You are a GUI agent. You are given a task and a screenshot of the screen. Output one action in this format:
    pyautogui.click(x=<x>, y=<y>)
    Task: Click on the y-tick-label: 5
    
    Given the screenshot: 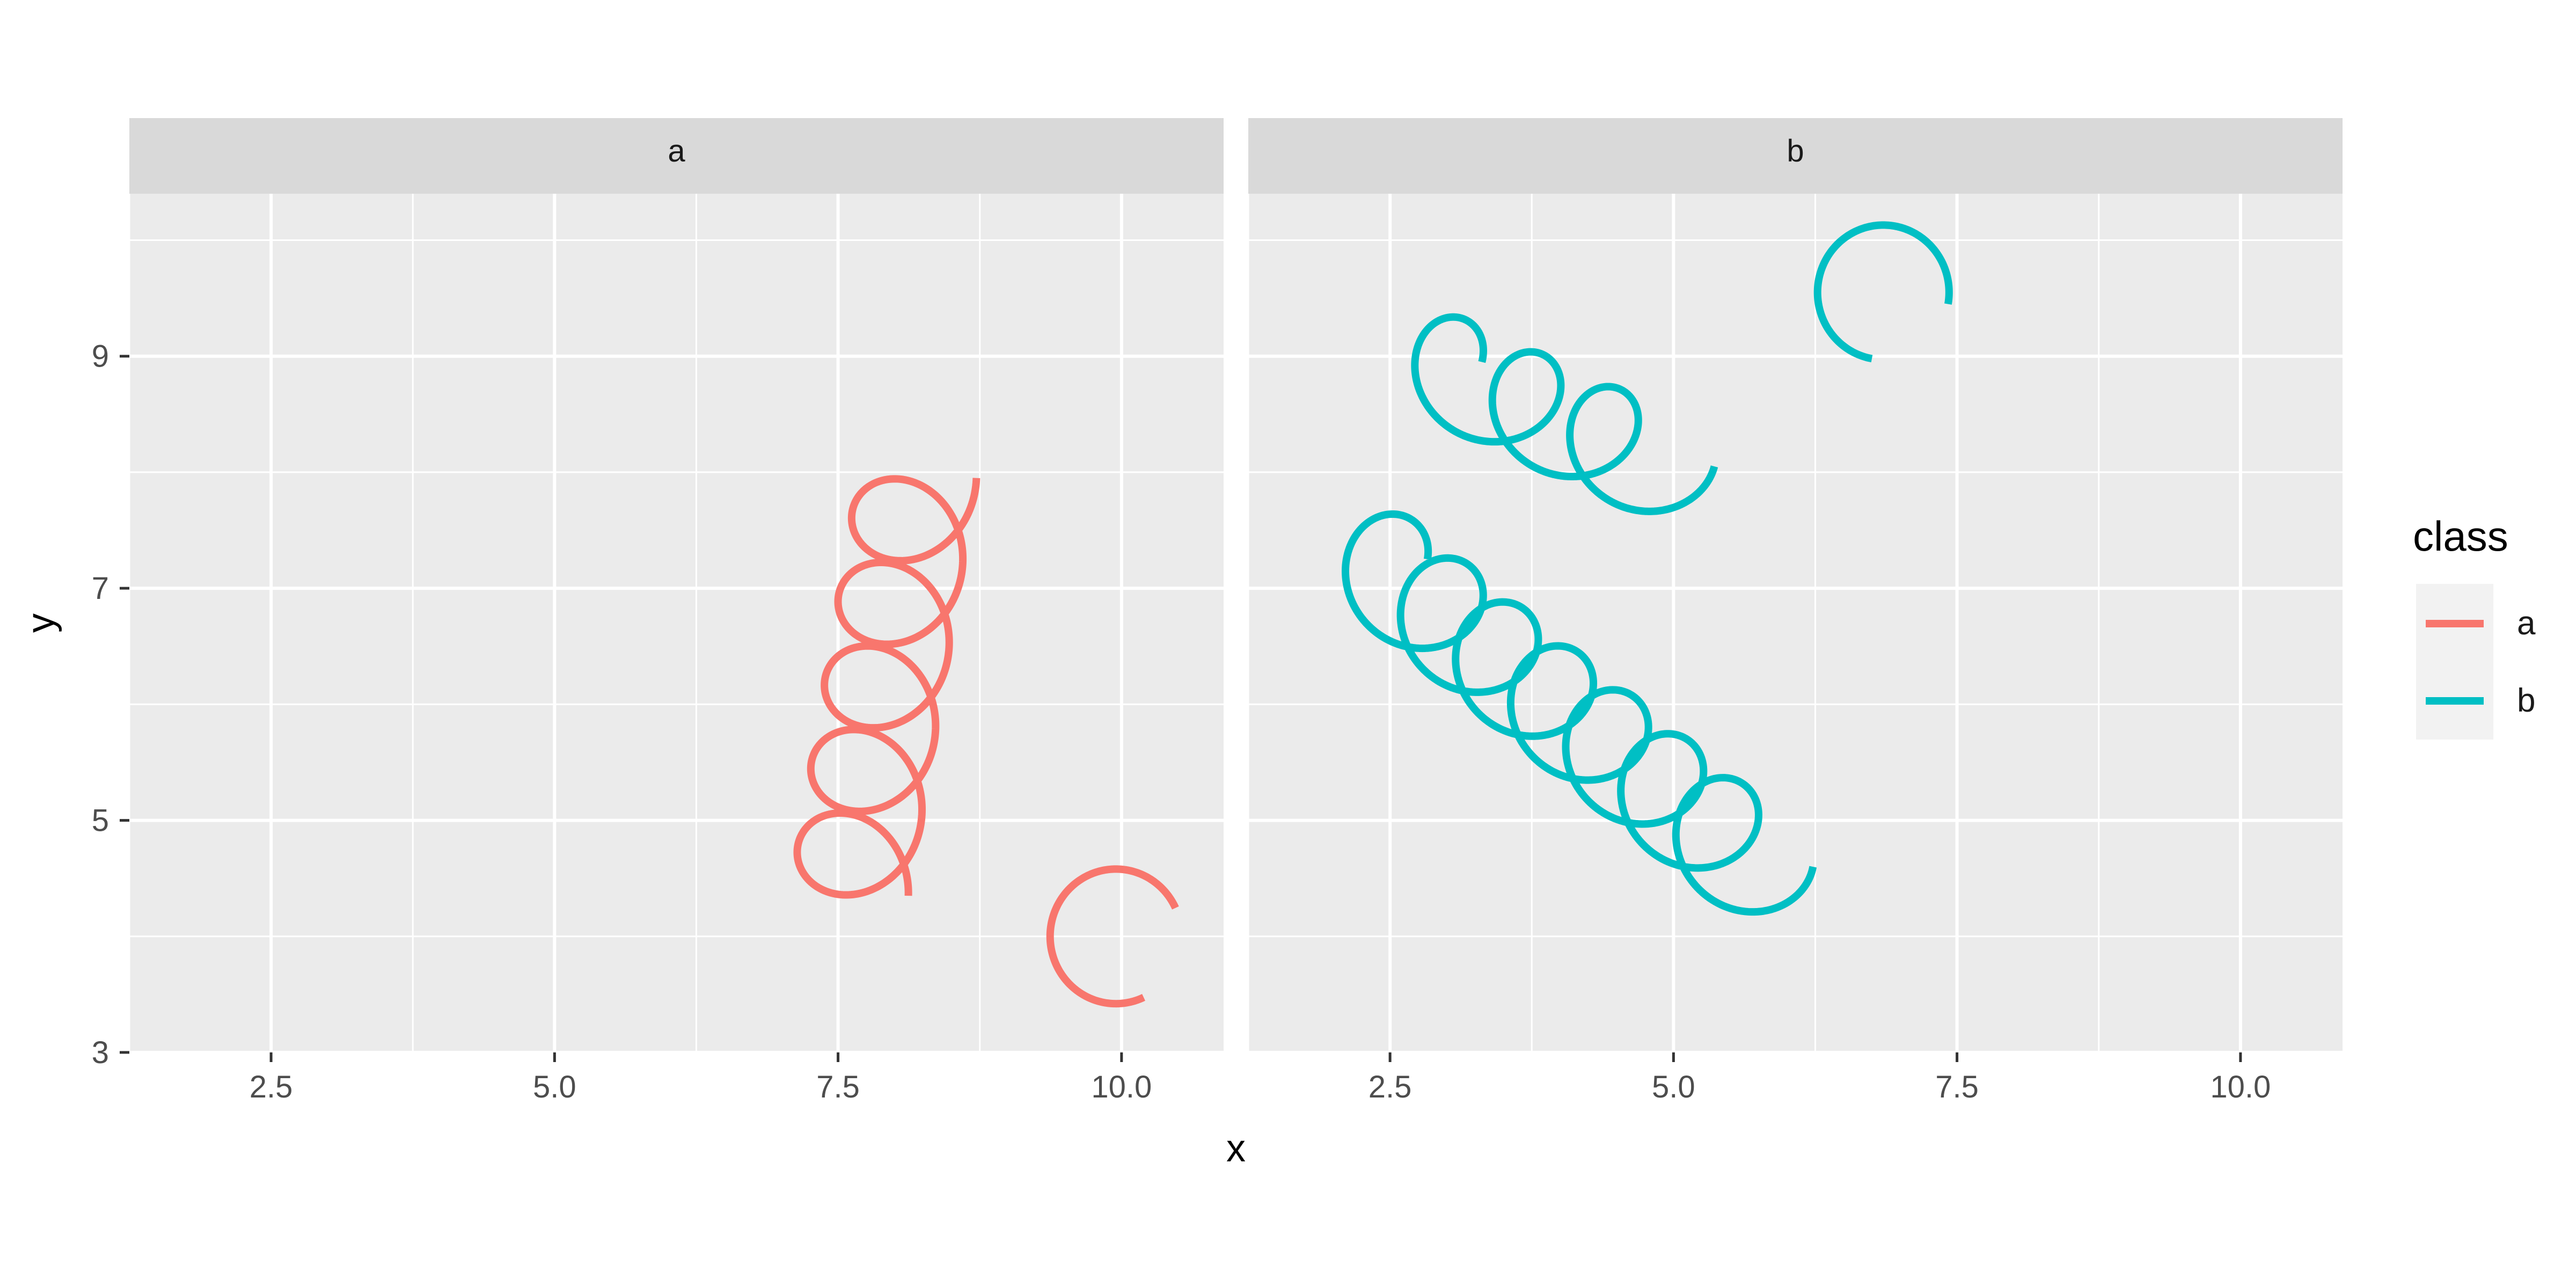 What is the action you would take?
    pyautogui.click(x=100, y=820)
    